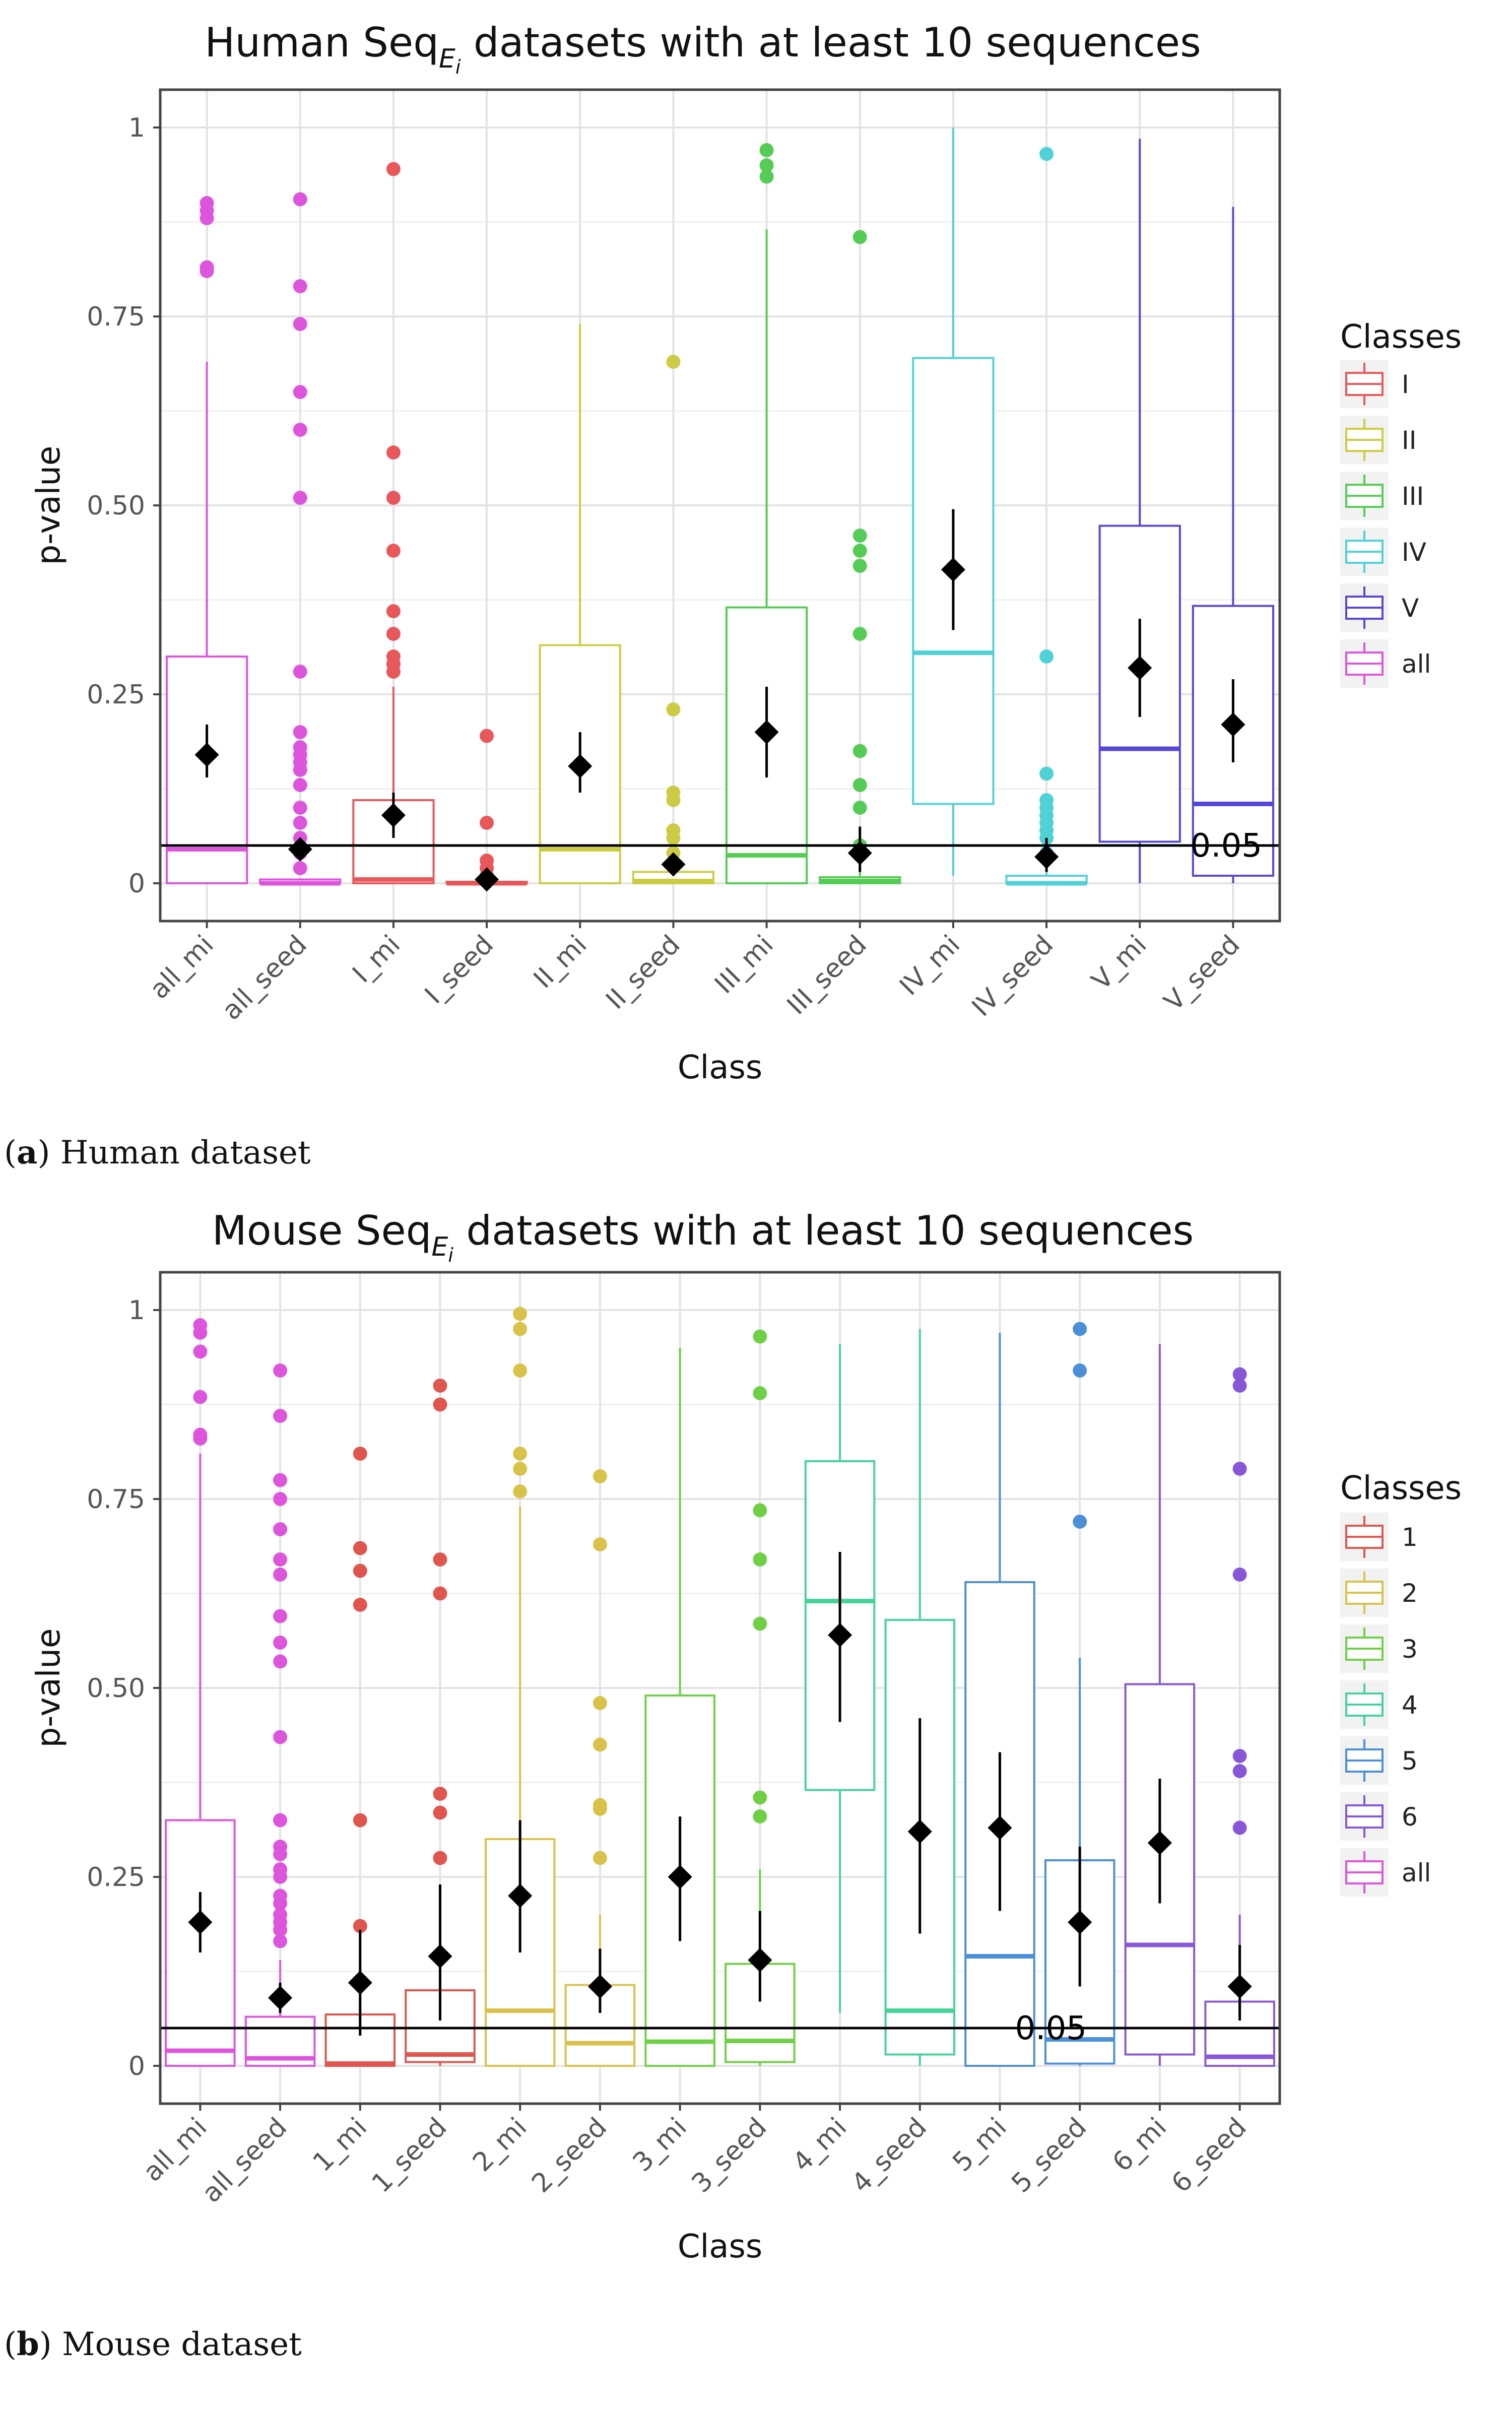 The width and height of the screenshot is (1512, 2410). I want to click on y-tick-label: 0.50, so click(116, 506).